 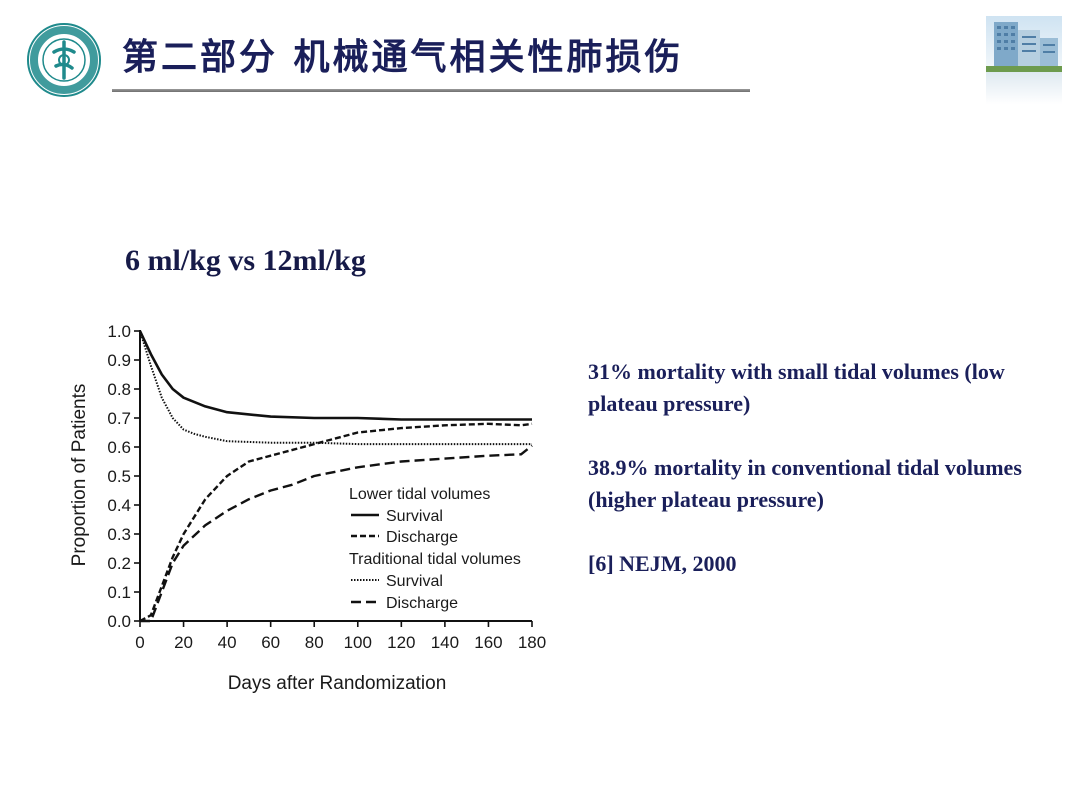 I want to click on y-tick-label: 0.2, so click(x=119, y=563).